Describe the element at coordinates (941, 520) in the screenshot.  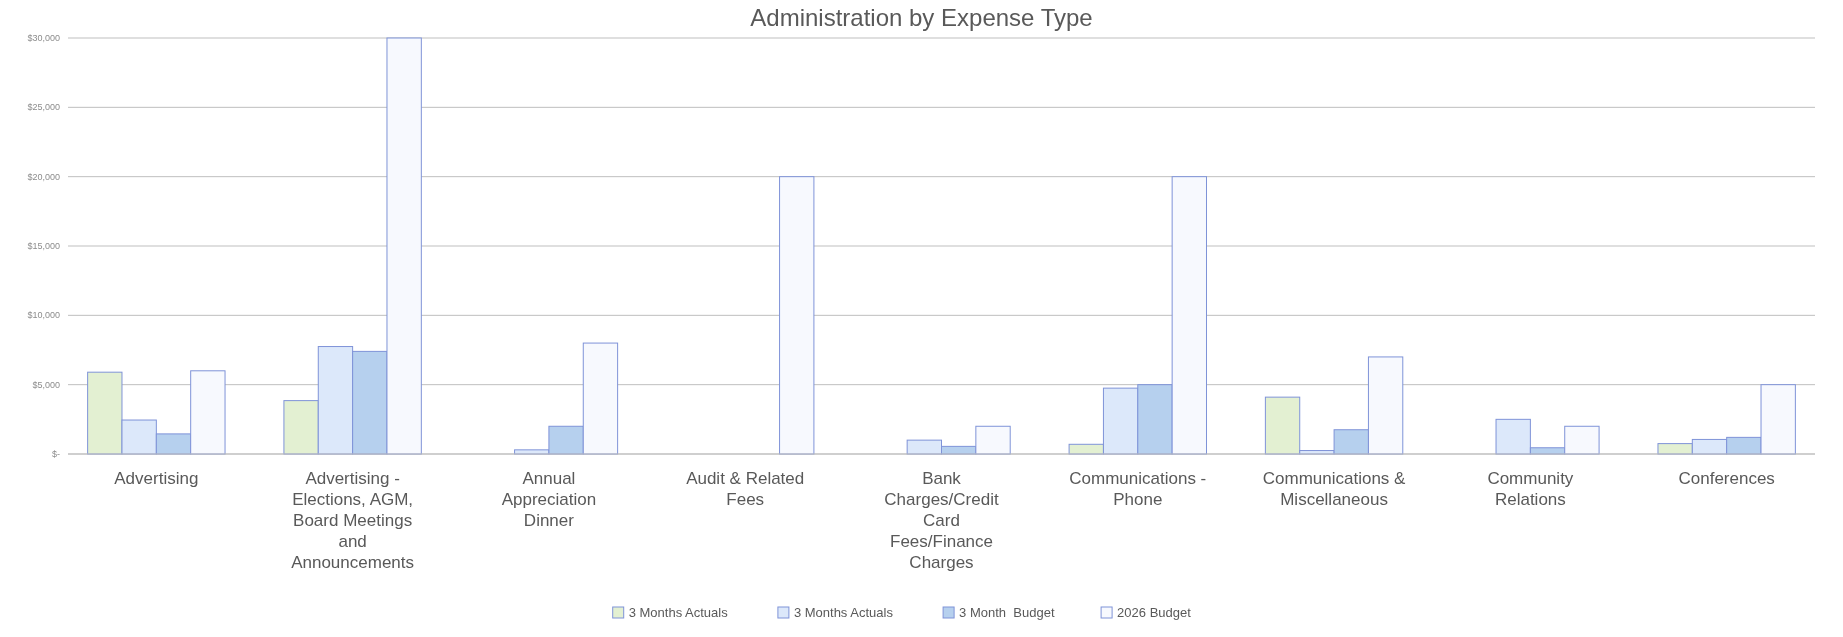
I see `x-tick-label: Bank Charges/Credit Card Fees/Finance Charges` at that location.